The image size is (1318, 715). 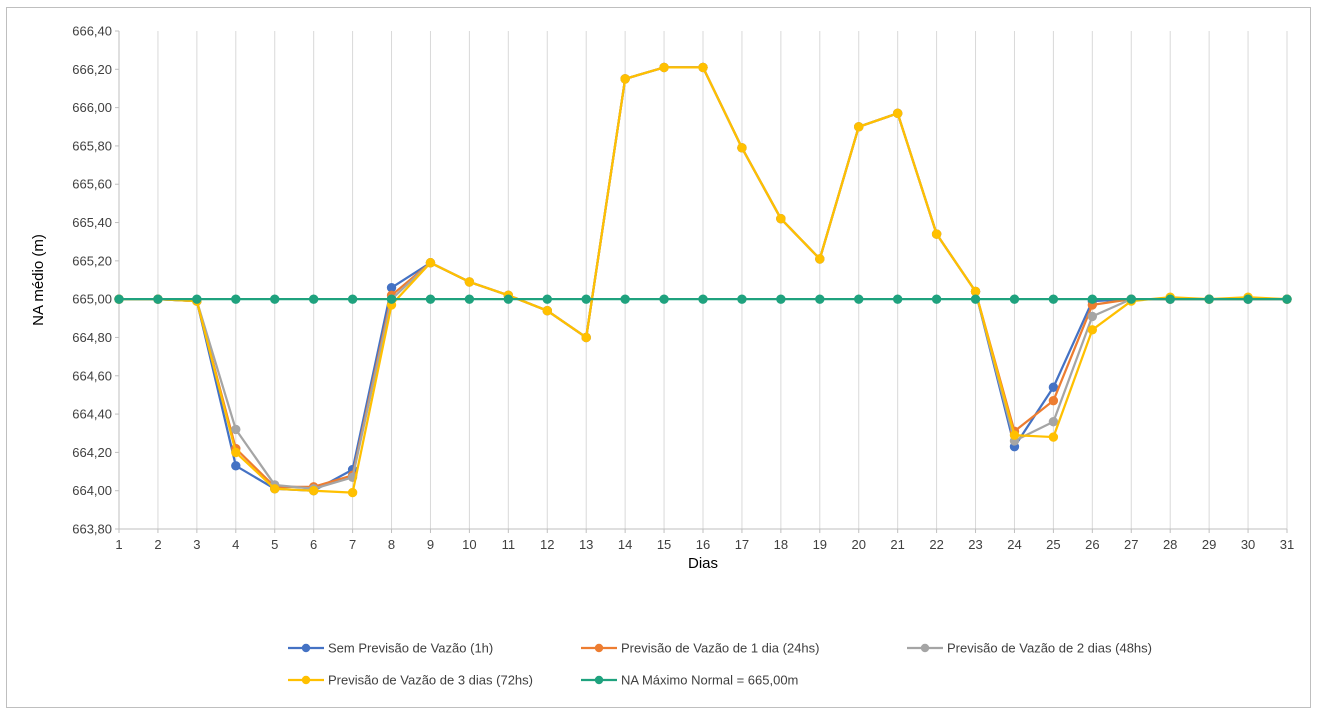 I want to click on x-tick-label: 6, so click(x=313, y=544).